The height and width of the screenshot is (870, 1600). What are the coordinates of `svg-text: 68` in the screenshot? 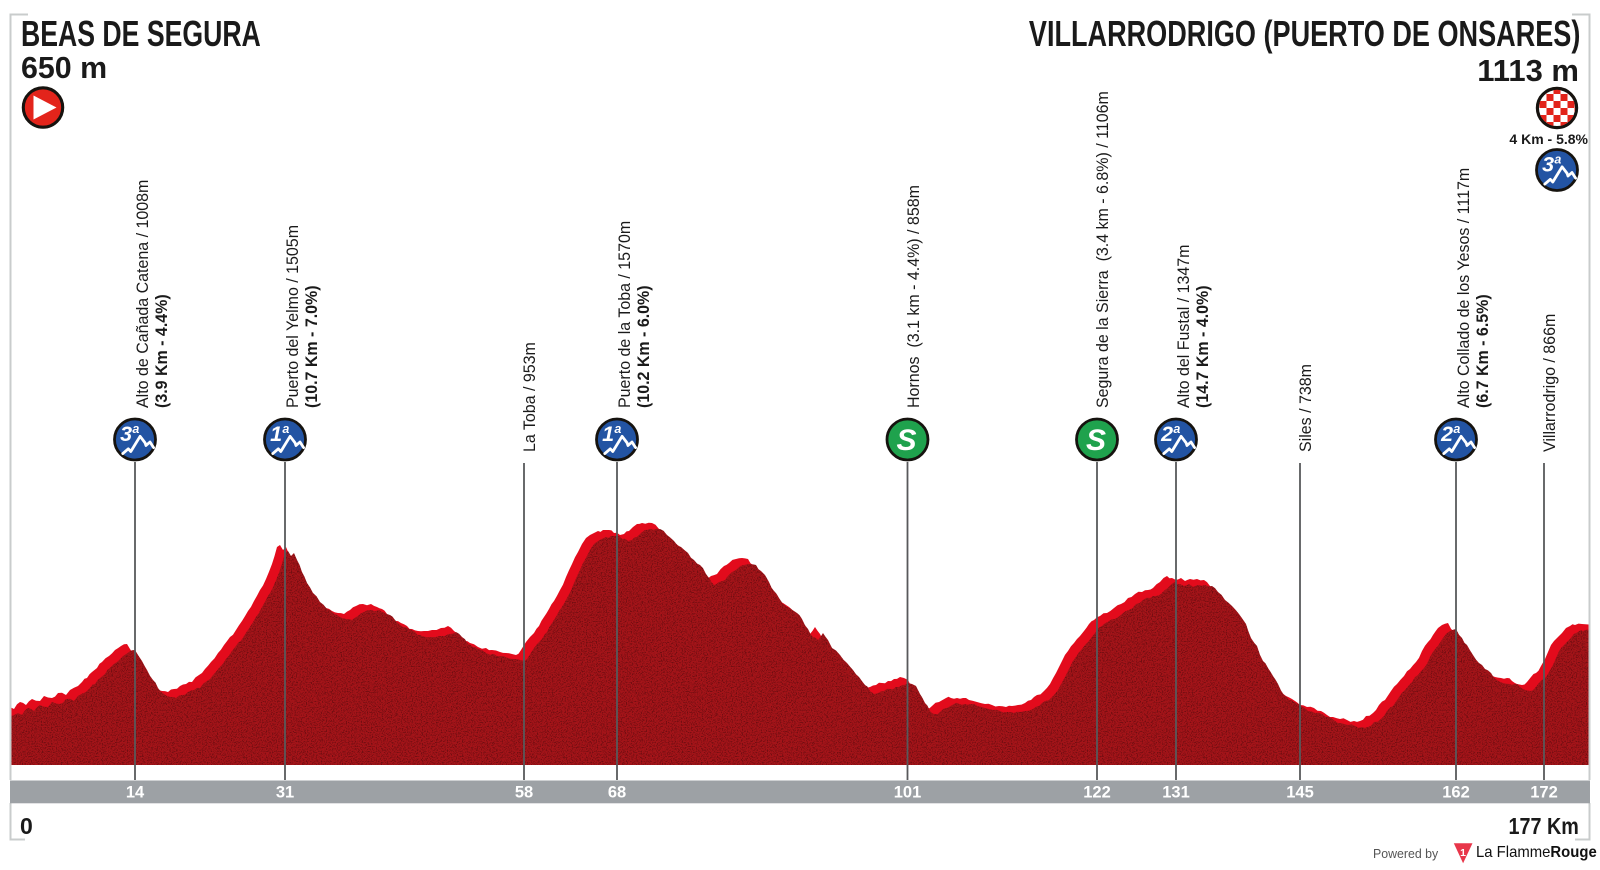 It's located at (617, 793).